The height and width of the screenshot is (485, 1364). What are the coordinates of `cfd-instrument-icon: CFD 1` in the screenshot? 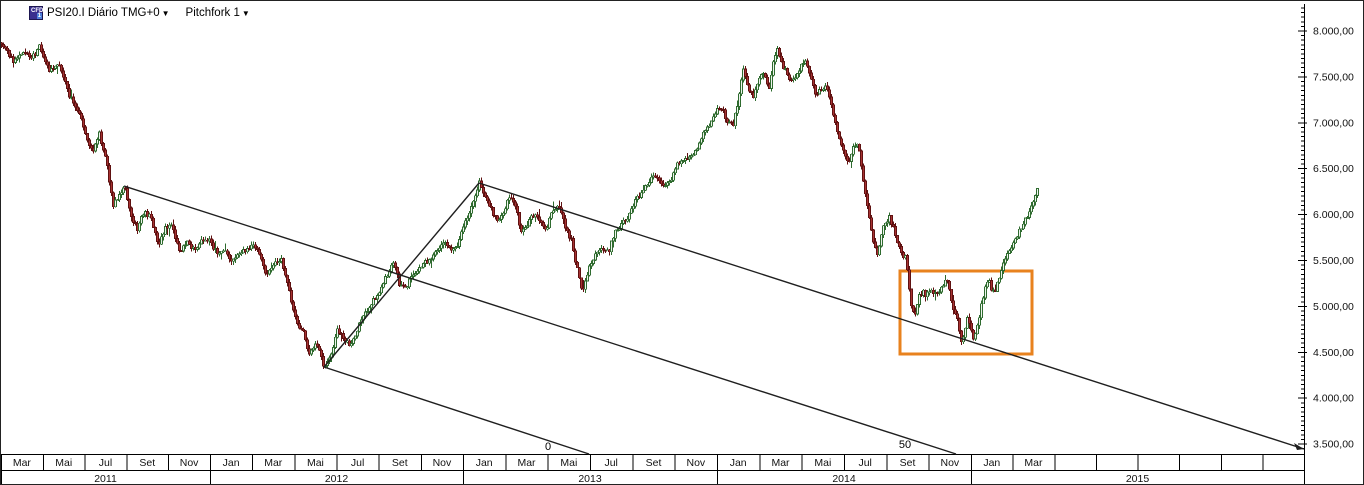 It's located at (36, 13).